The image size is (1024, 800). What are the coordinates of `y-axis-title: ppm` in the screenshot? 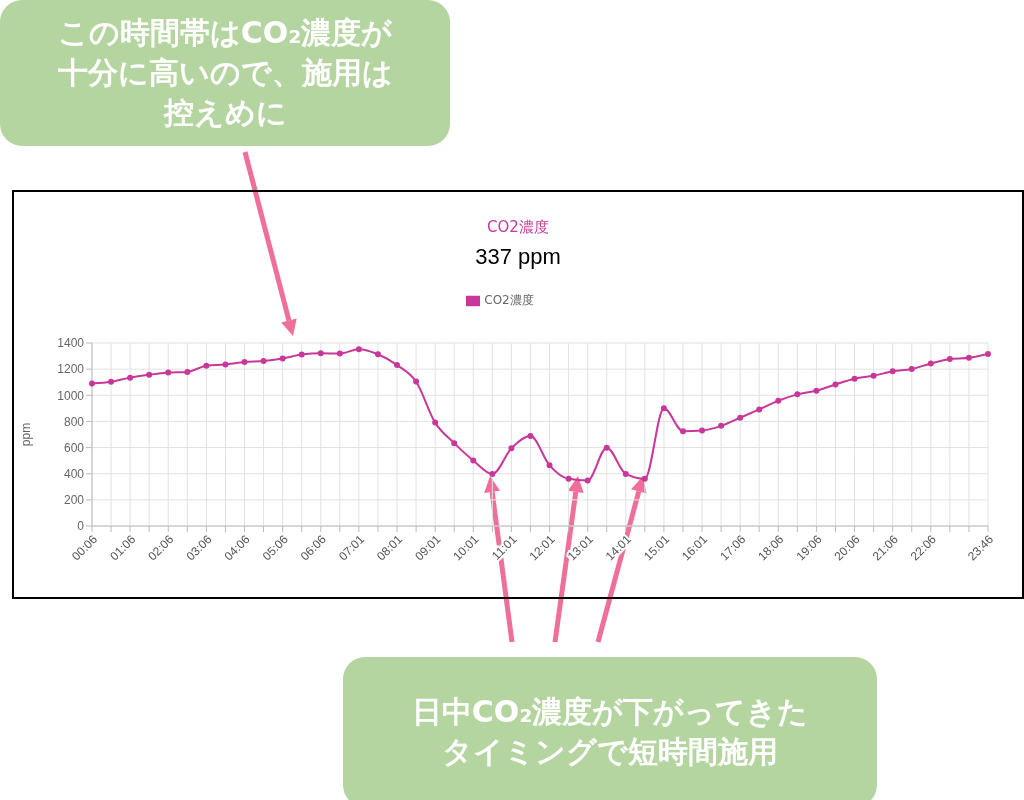 It's located at (26, 434).